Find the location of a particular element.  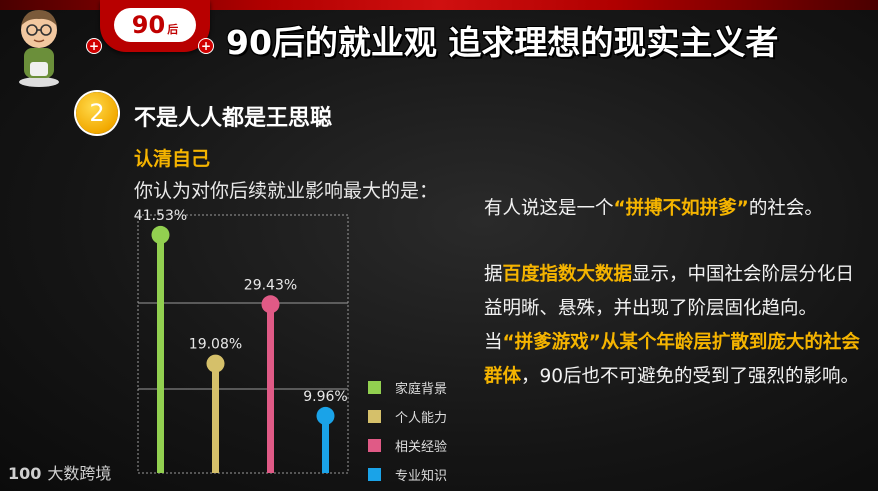

chart-legend: 家庭背景个人能力相关经验专业知识 is located at coordinates (407, 431).